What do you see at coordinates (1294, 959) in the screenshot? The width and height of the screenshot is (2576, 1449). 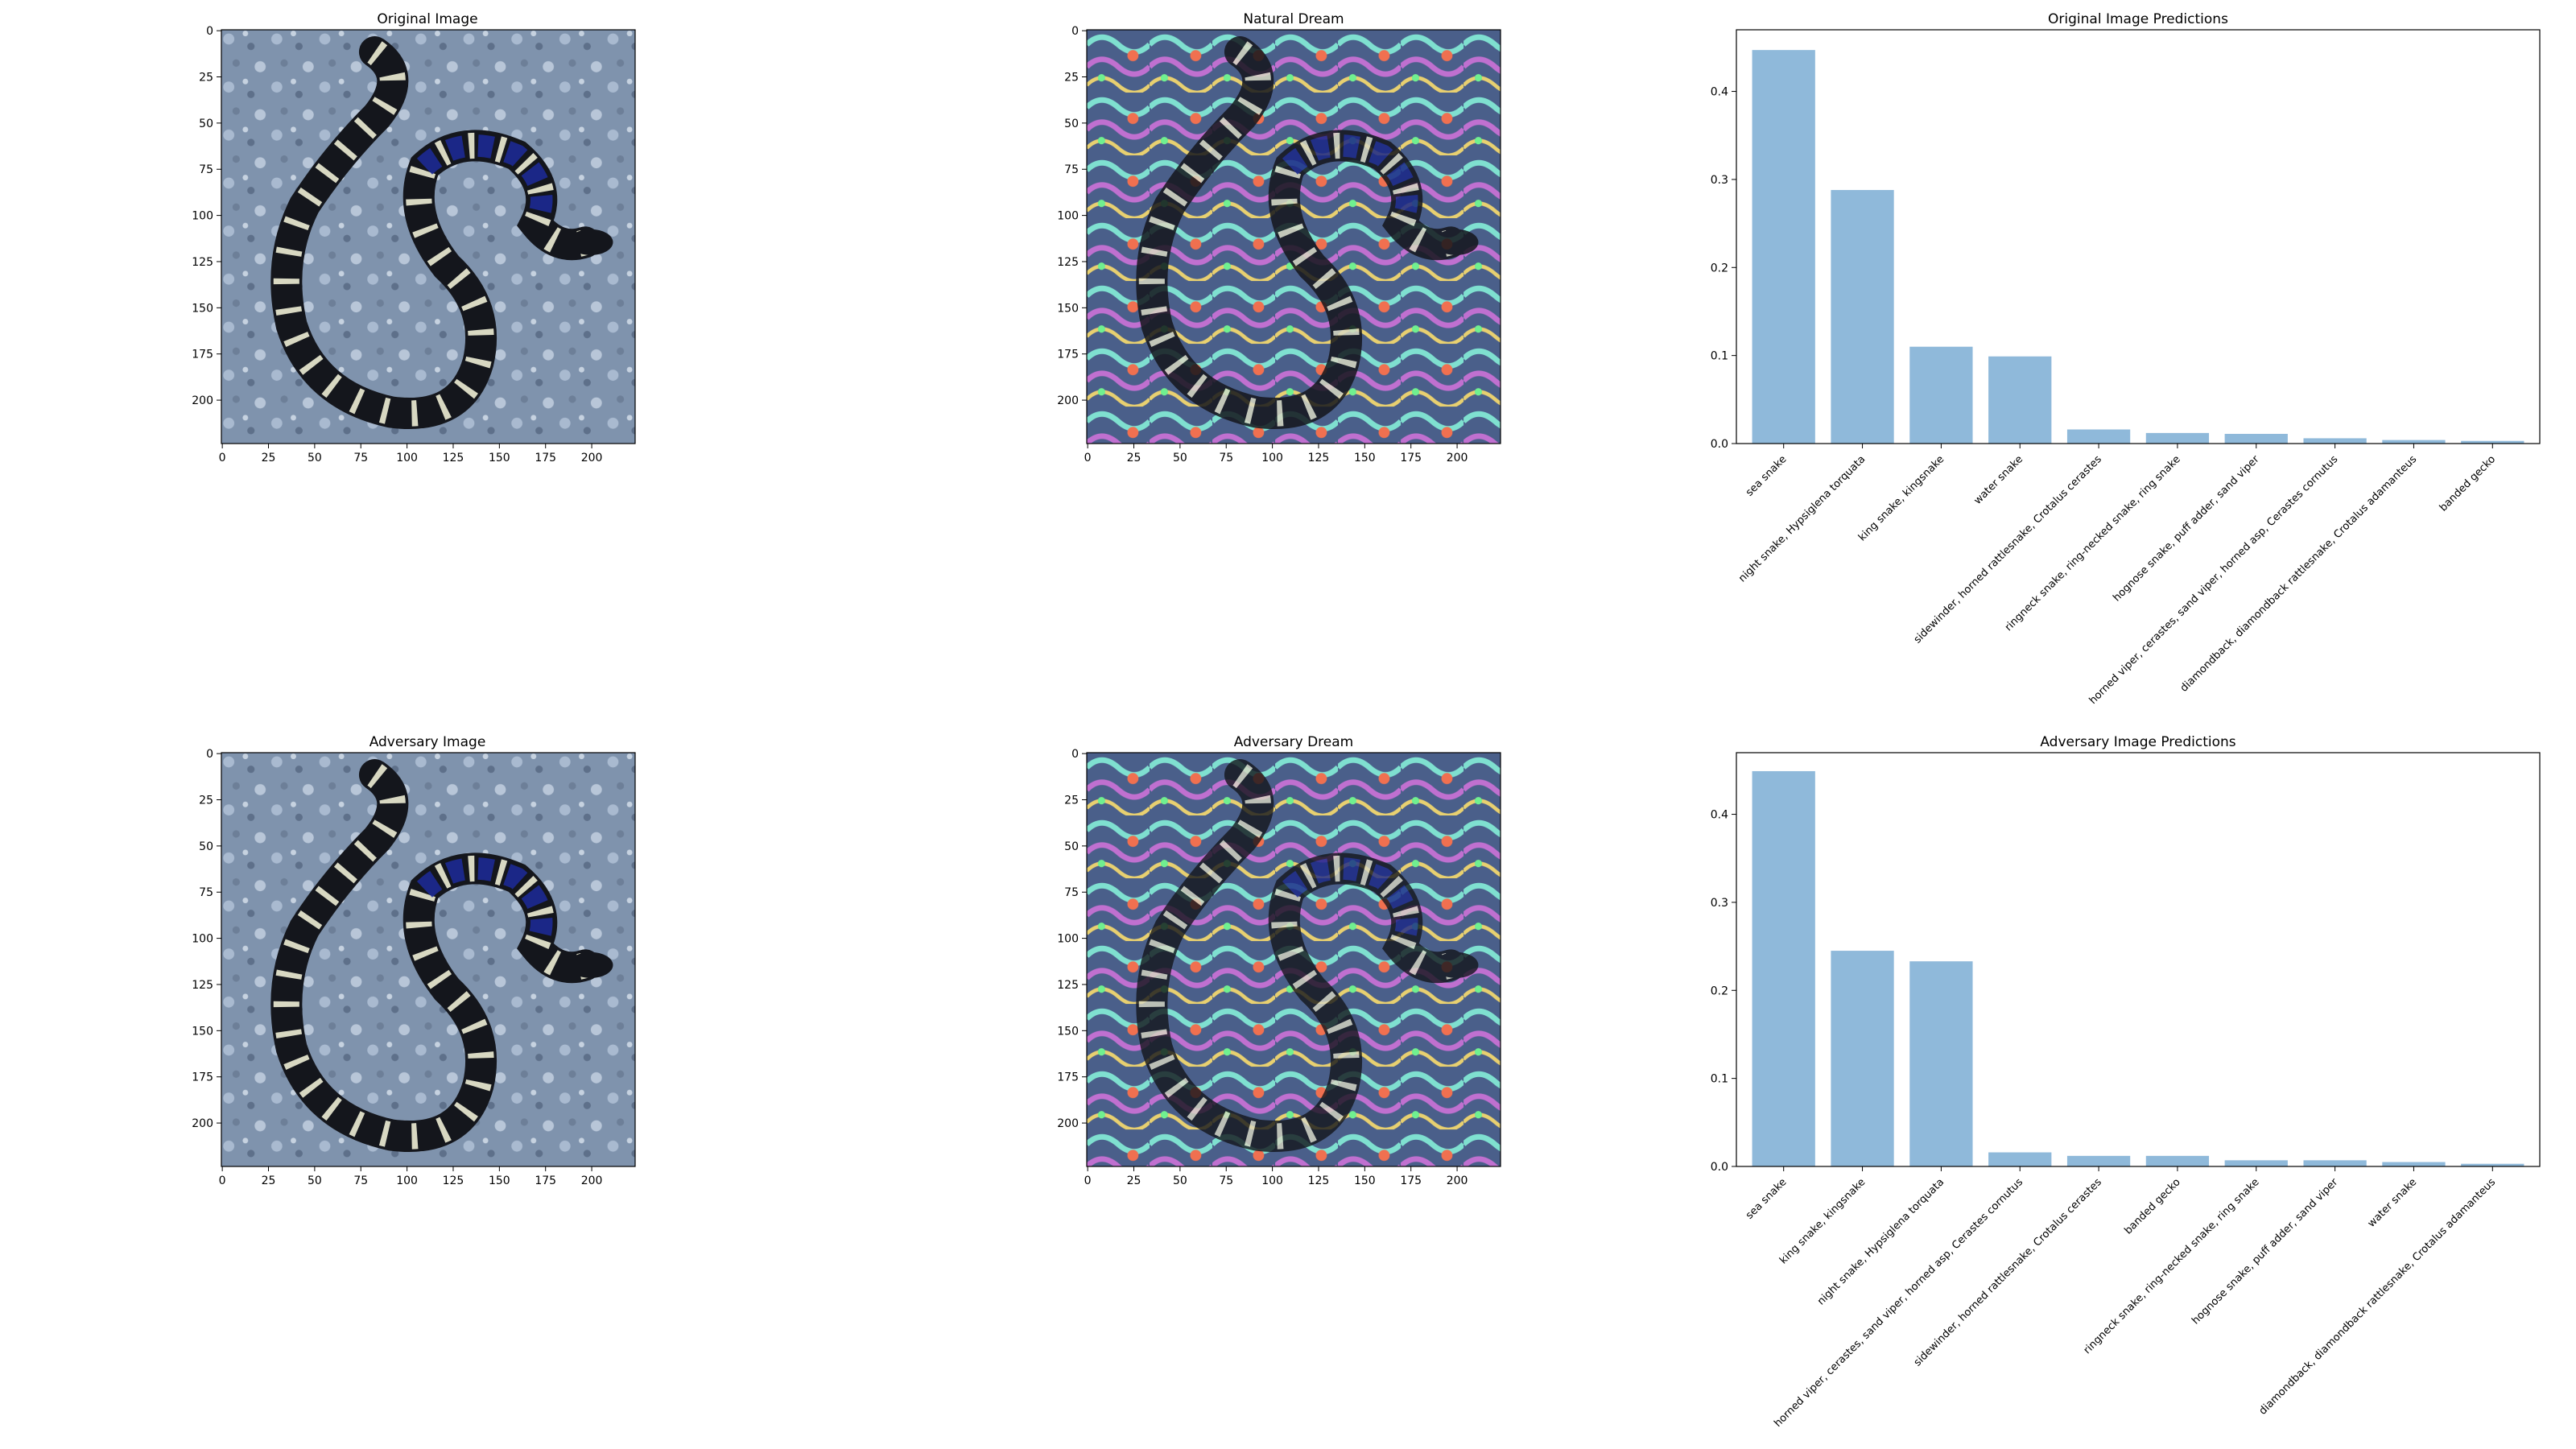 I see `adversary-dream-image` at bounding box center [1294, 959].